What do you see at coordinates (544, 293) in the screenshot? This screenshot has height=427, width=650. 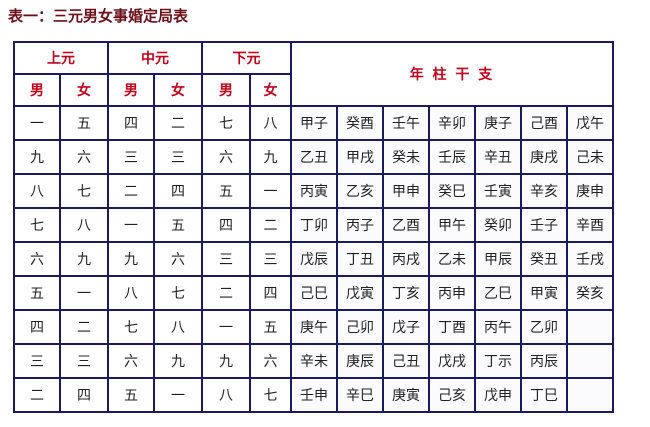 I see `ganzhi-cell: 甲寅` at bounding box center [544, 293].